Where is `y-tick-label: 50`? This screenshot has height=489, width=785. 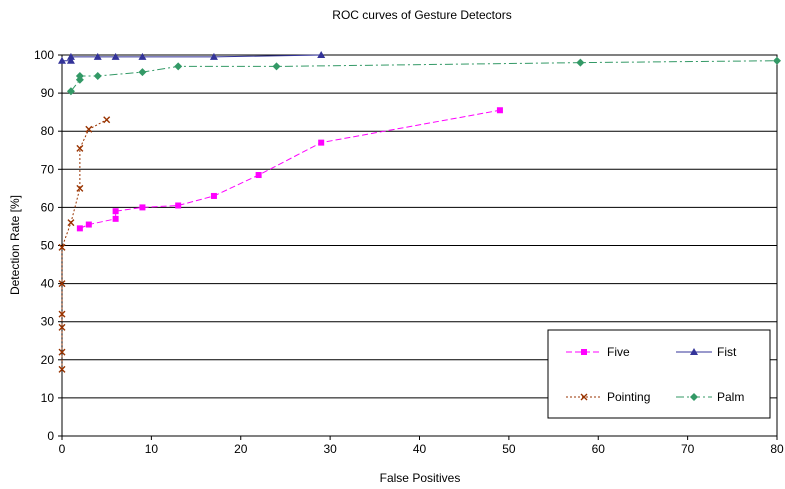
y-tick-label: 50 is located at coordinates (48, 246).